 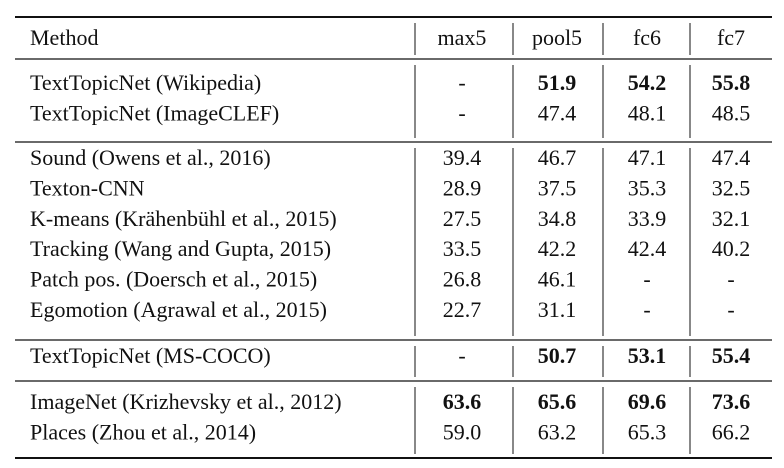 What do you see at coordinates (462, 431) in the screenshot?
I see `score-cell: 59.0` at bounding box center [462, 431].